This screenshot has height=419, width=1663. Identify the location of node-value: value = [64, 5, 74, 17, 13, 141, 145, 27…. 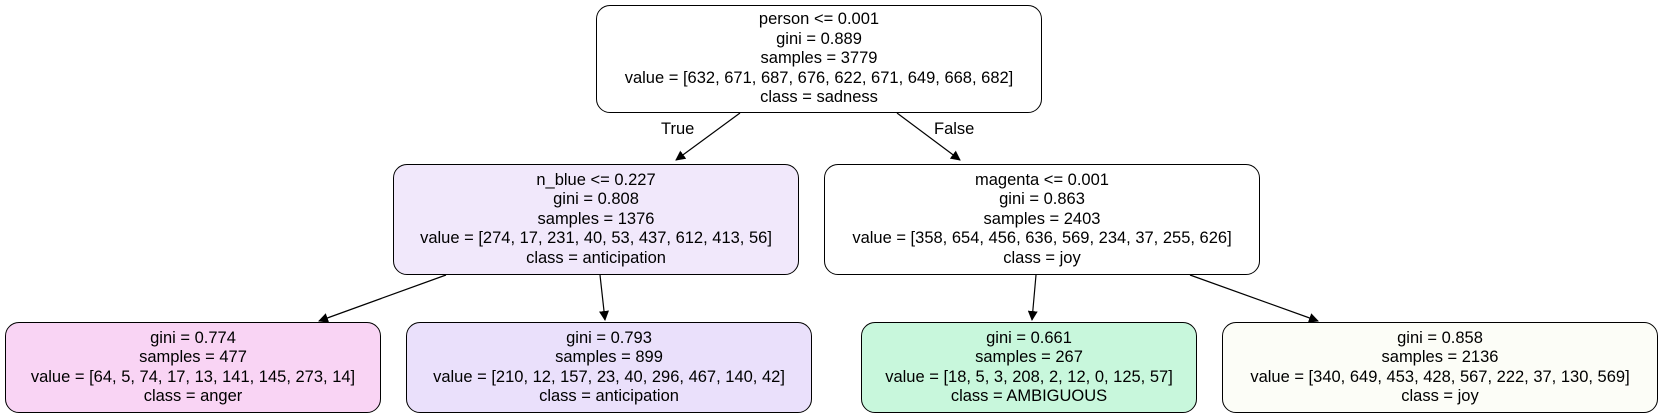
(193, 376).